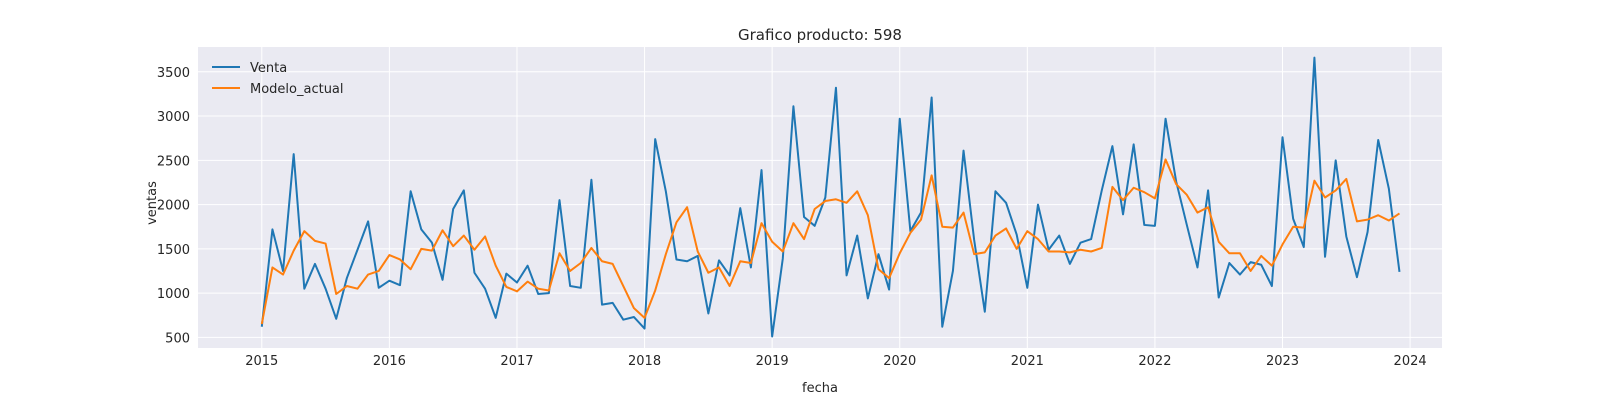  I want to click on chart-title: Grafico producto: 598, so click(820, 35).